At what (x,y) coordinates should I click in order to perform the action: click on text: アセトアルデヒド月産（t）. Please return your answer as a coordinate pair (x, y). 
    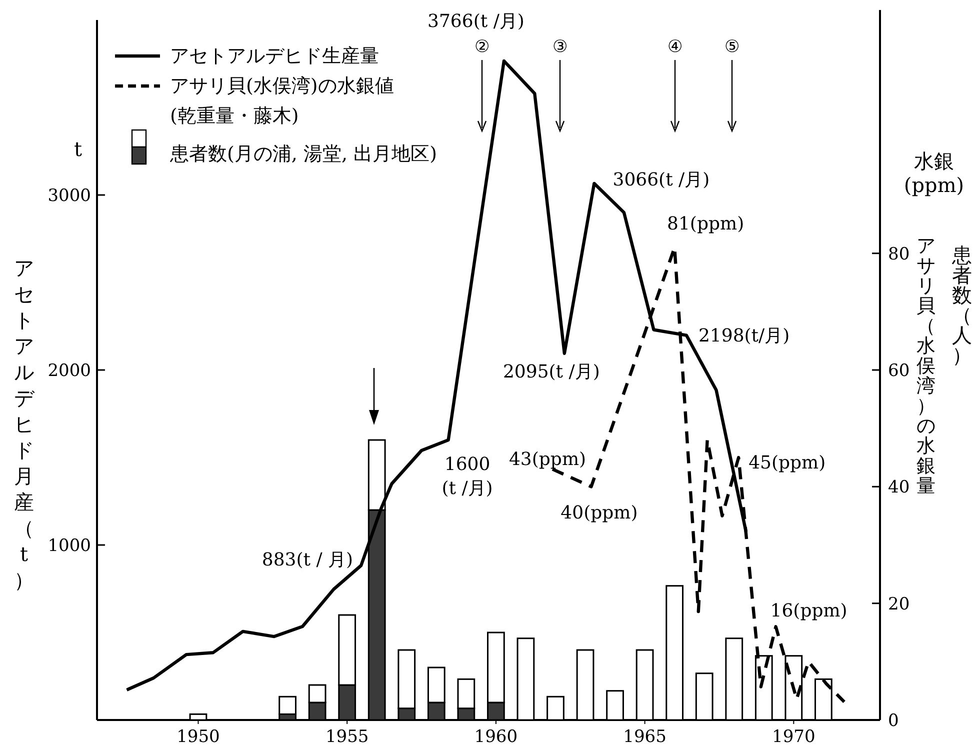
    Looking at the image, I should click on (24, 424).